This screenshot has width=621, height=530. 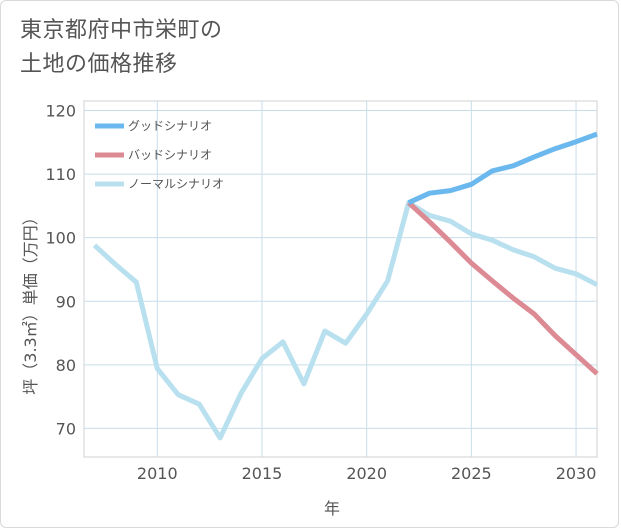 I want to click on legend-label: ノーマルシナリオ, so click(x=176, y=184).